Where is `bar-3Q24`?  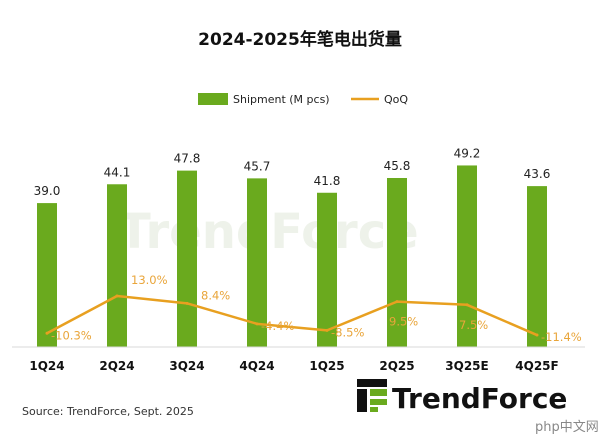 bar-3Q24 is located at coordinates (187, 258).